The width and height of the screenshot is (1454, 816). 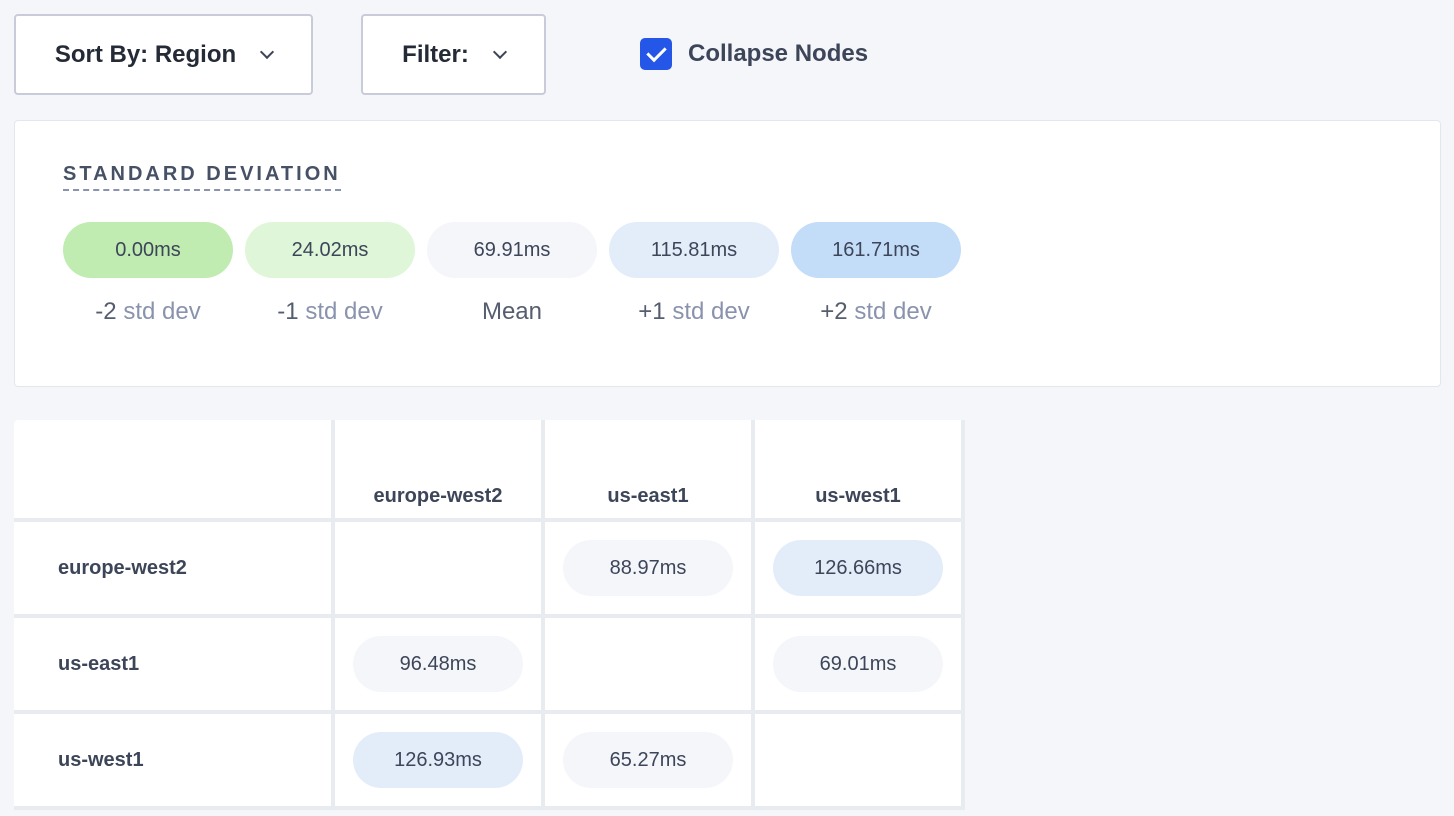 I want to click on std-dev-title: STANDARD DEVIATION, so click(x=202, y=177).